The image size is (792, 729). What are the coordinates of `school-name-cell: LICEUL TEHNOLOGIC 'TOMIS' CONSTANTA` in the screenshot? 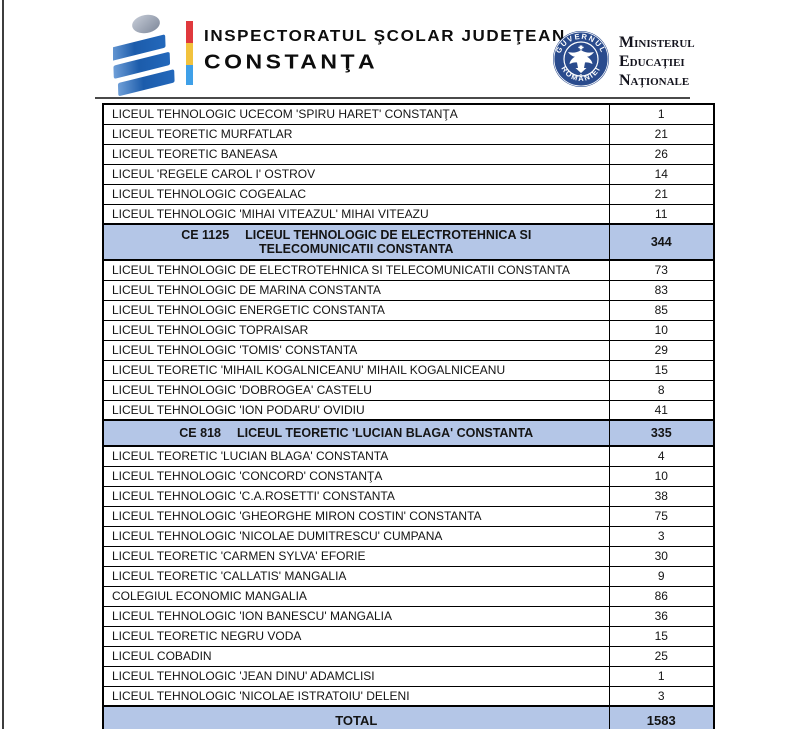 It's located at (356, 350).